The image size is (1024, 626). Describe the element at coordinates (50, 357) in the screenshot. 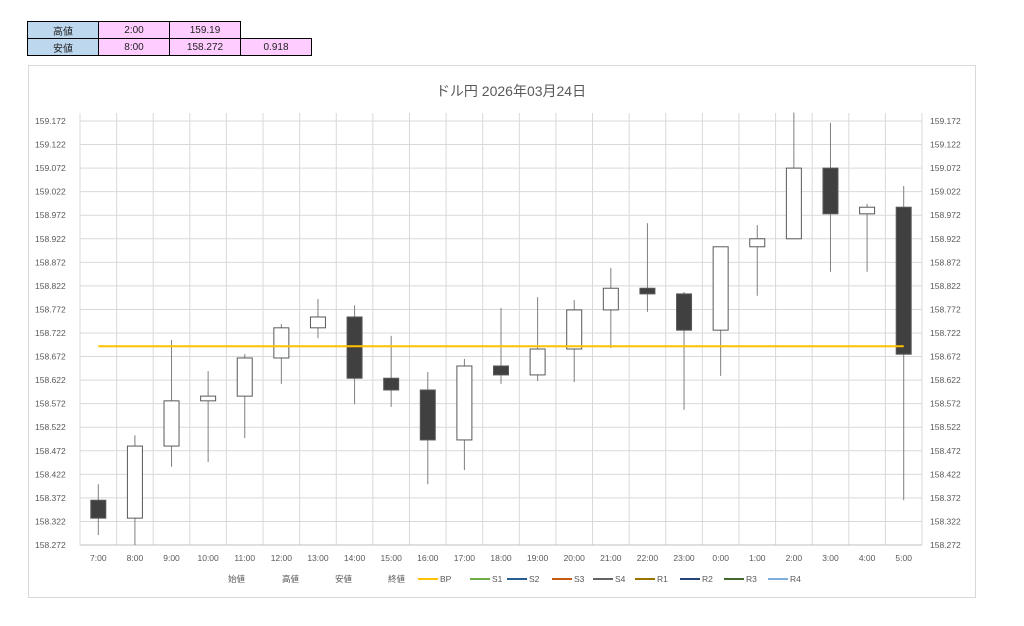

I see `y-tick-label-left: 158.672` at that location.